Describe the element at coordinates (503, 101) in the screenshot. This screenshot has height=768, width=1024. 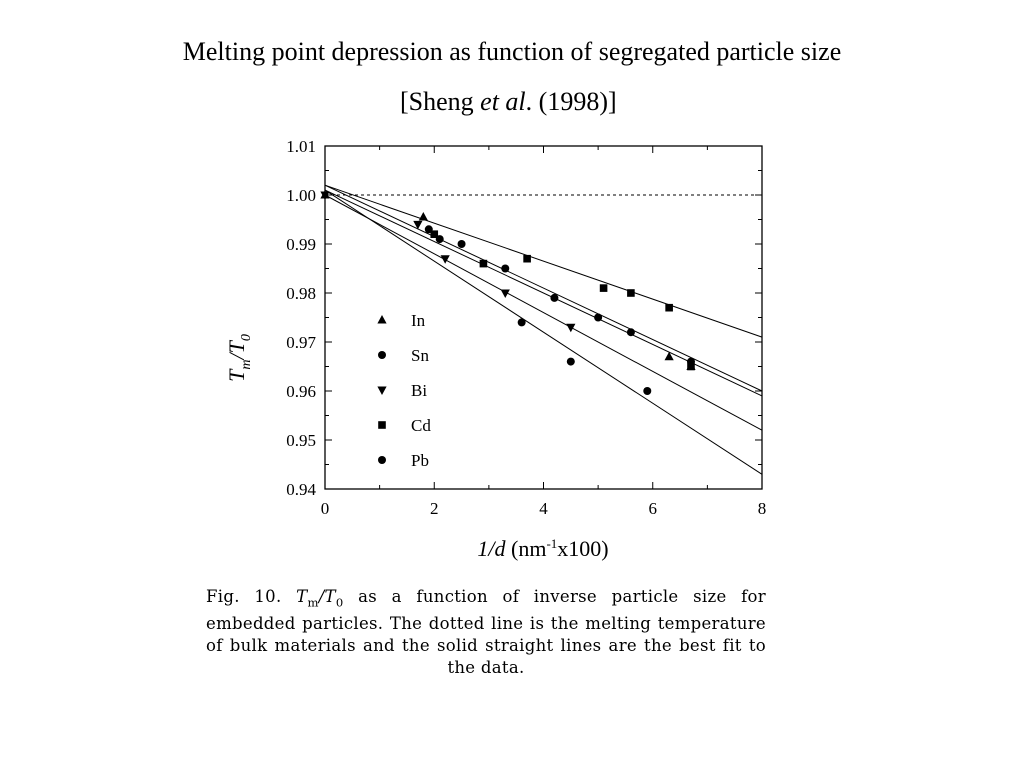
I see `citation-etal: et al` at that location.